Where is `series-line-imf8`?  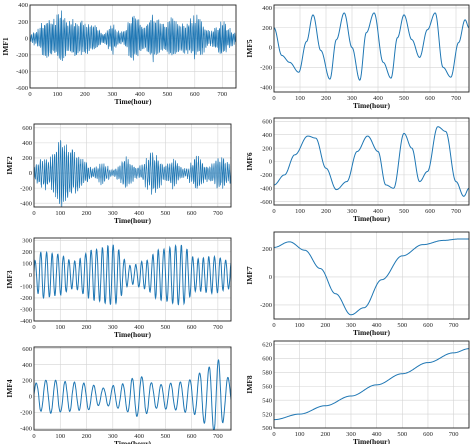 series-line-imf8 is located at coordinates (371, 384).